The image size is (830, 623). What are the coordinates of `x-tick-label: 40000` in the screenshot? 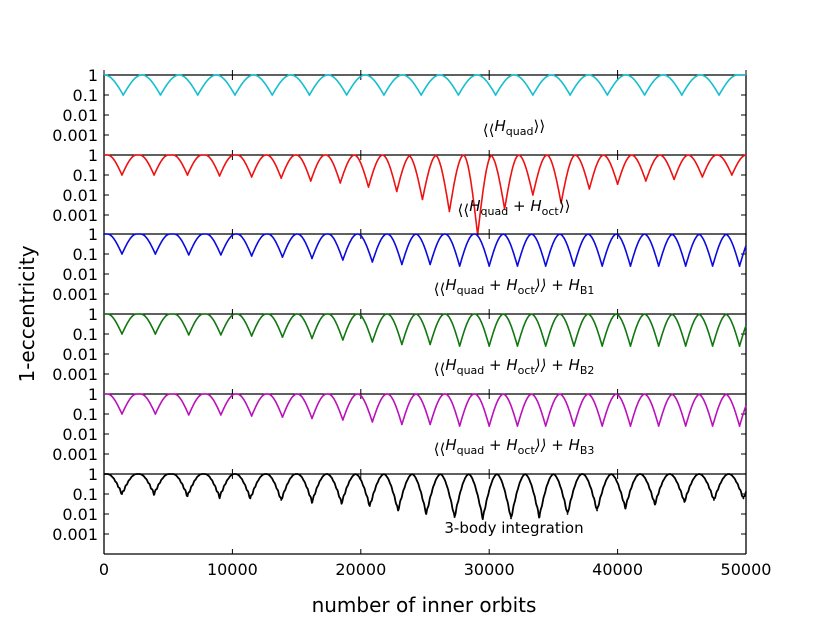 It's located at (617, 569).